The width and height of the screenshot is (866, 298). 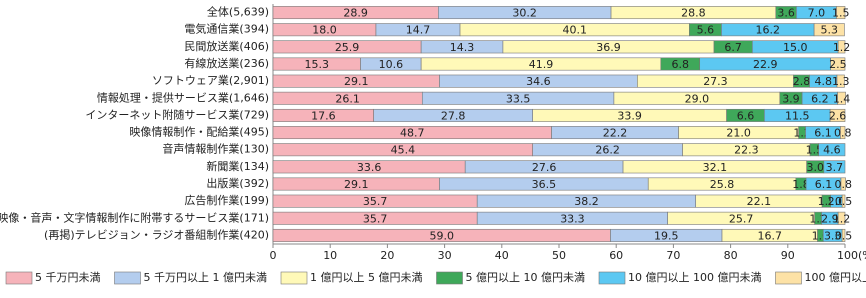 I want to click on value-label: 3.3, so click(x=833, y=235).